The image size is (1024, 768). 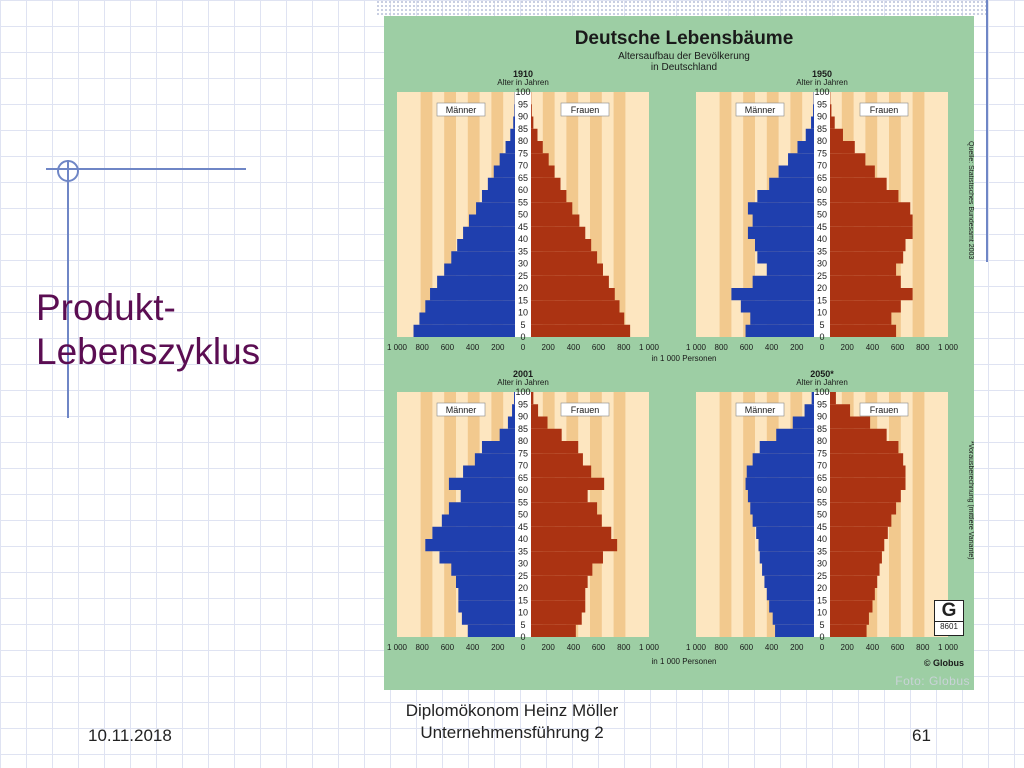 What do you see at coordinates (681, 8) in the screenshot?
I see `top-dot-band` at bounding box center [681, 8].